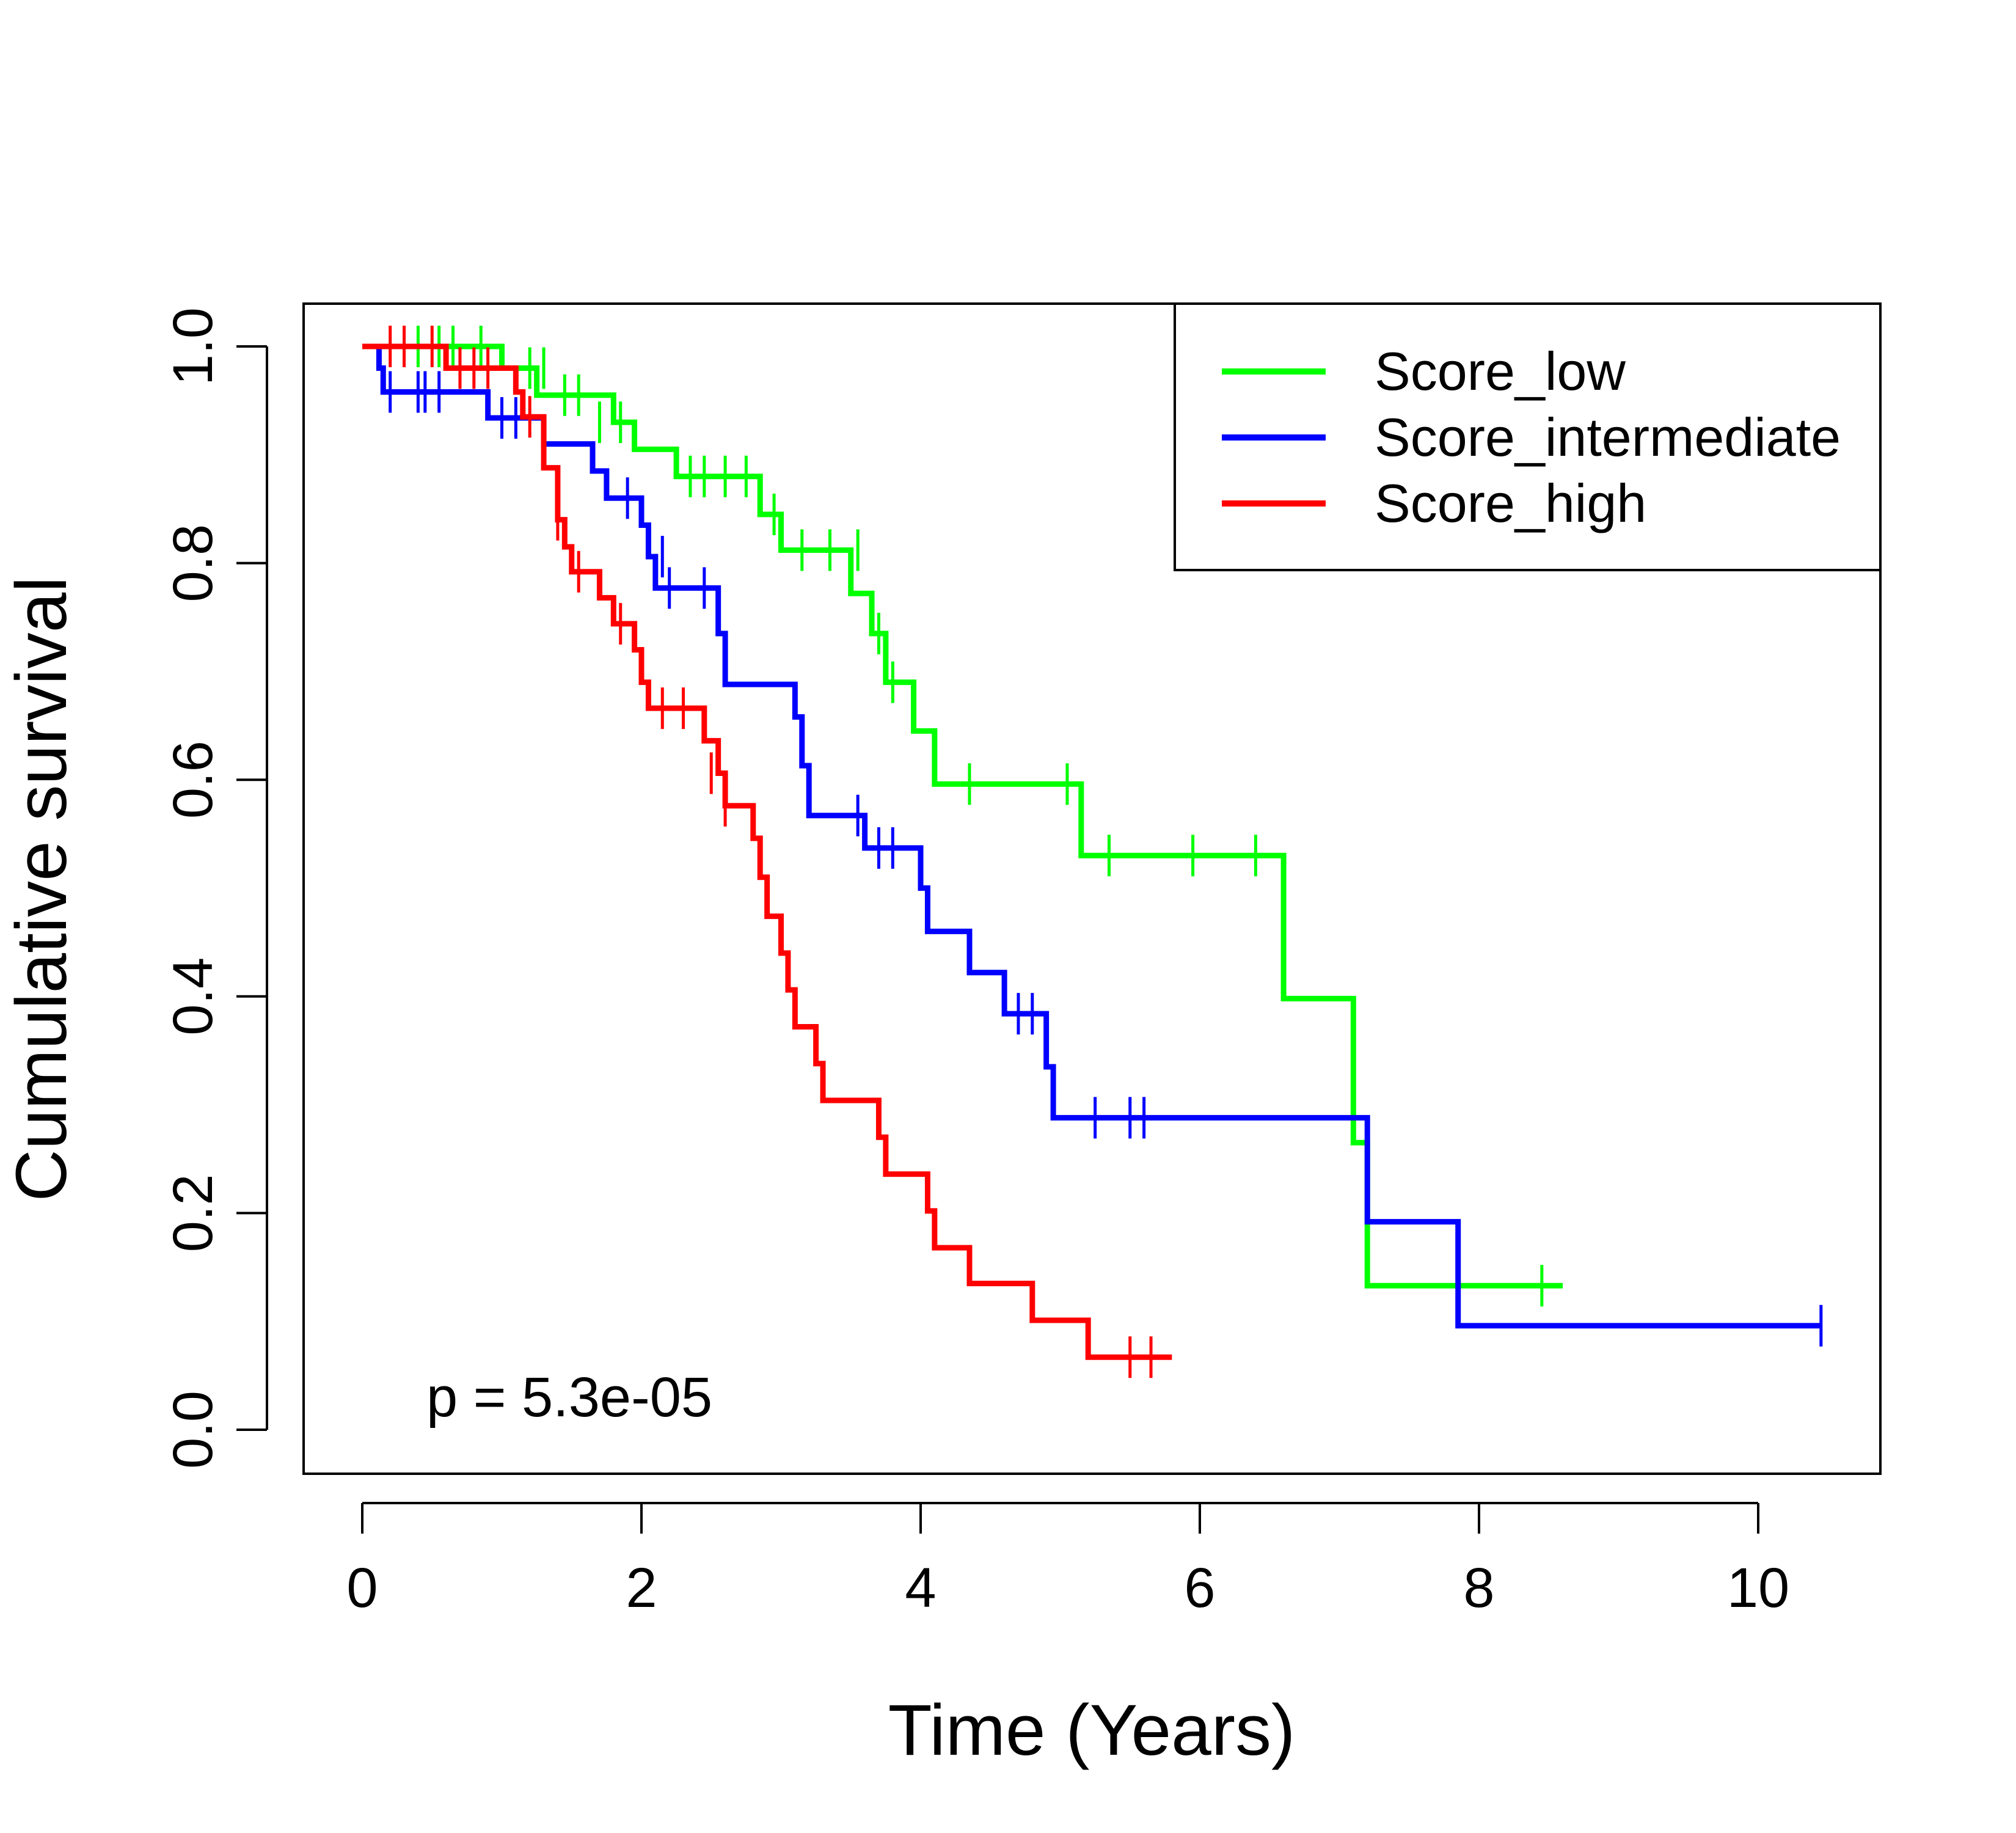 Image resolution: width=2016 pixels, height=1833 pixels. Describe the element at coordinates (193, 780) in the screenshot. I see `y-tick-label: 0.6` at that location.